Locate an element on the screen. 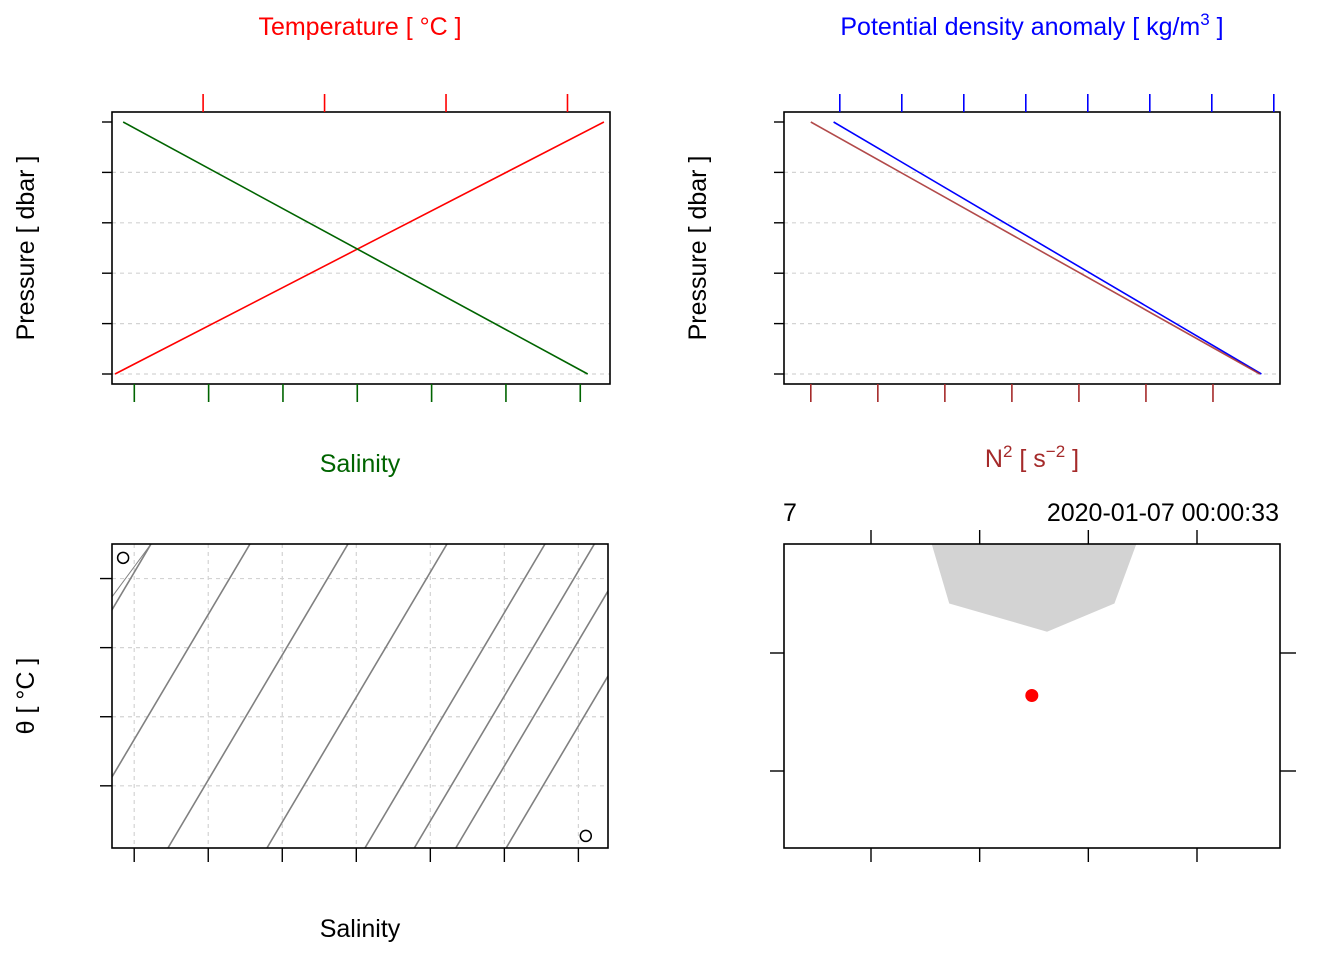  bottom-axis-title: N2 [ s−2 ] is located at coordinates (1032, 457).